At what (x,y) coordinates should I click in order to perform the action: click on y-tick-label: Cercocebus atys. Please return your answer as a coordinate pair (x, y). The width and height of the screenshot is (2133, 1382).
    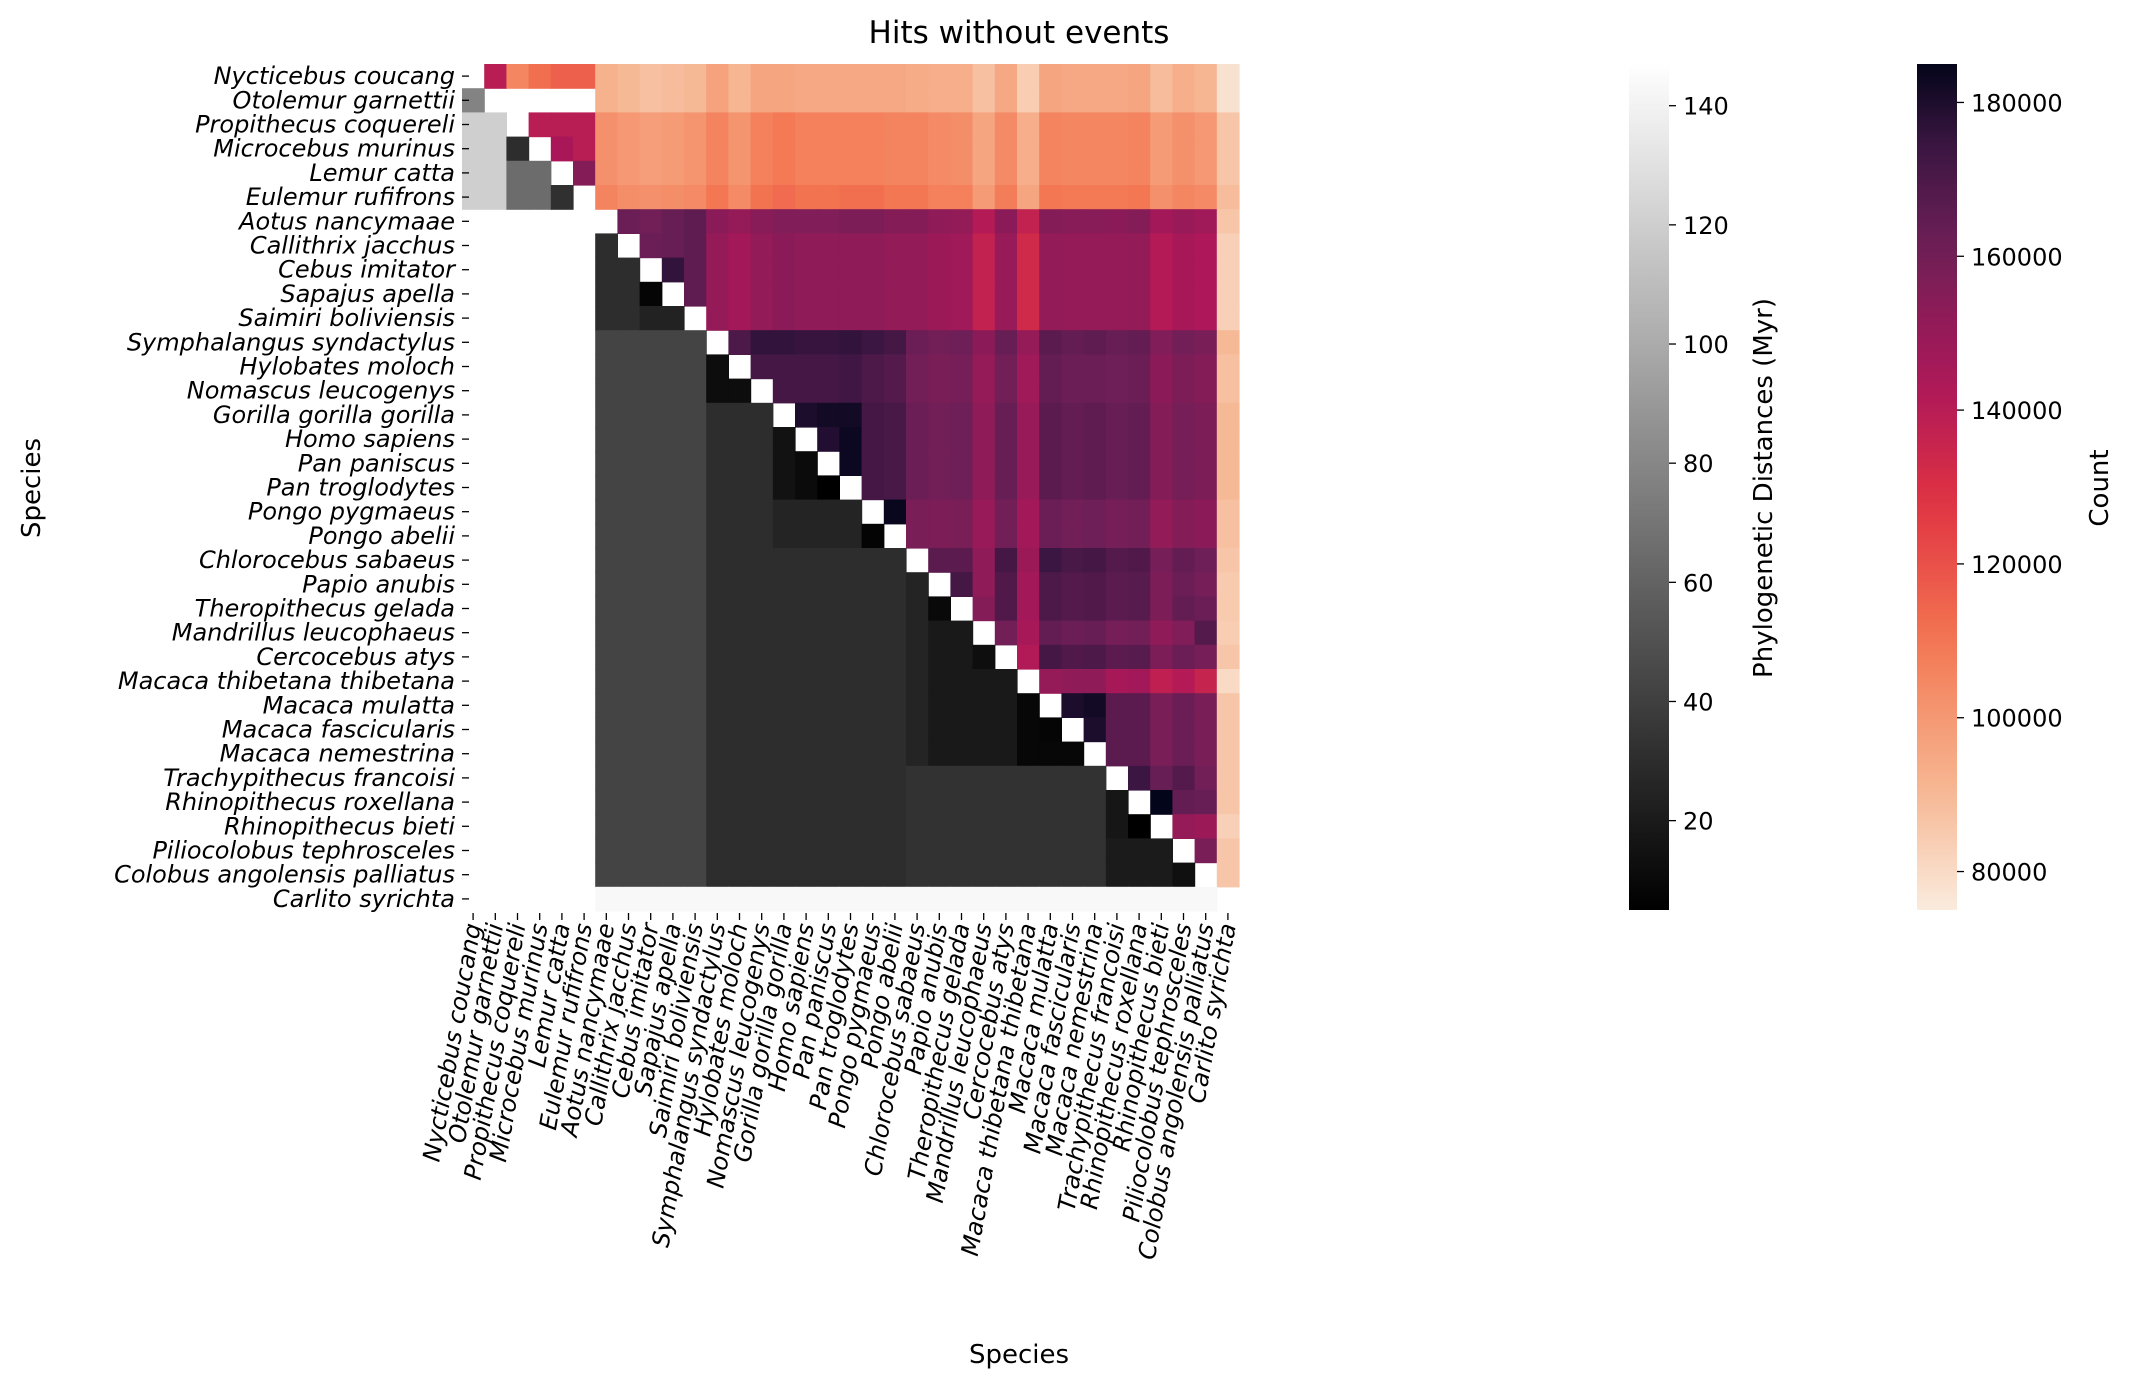
    Looking at the image, I should click on (355, 657).